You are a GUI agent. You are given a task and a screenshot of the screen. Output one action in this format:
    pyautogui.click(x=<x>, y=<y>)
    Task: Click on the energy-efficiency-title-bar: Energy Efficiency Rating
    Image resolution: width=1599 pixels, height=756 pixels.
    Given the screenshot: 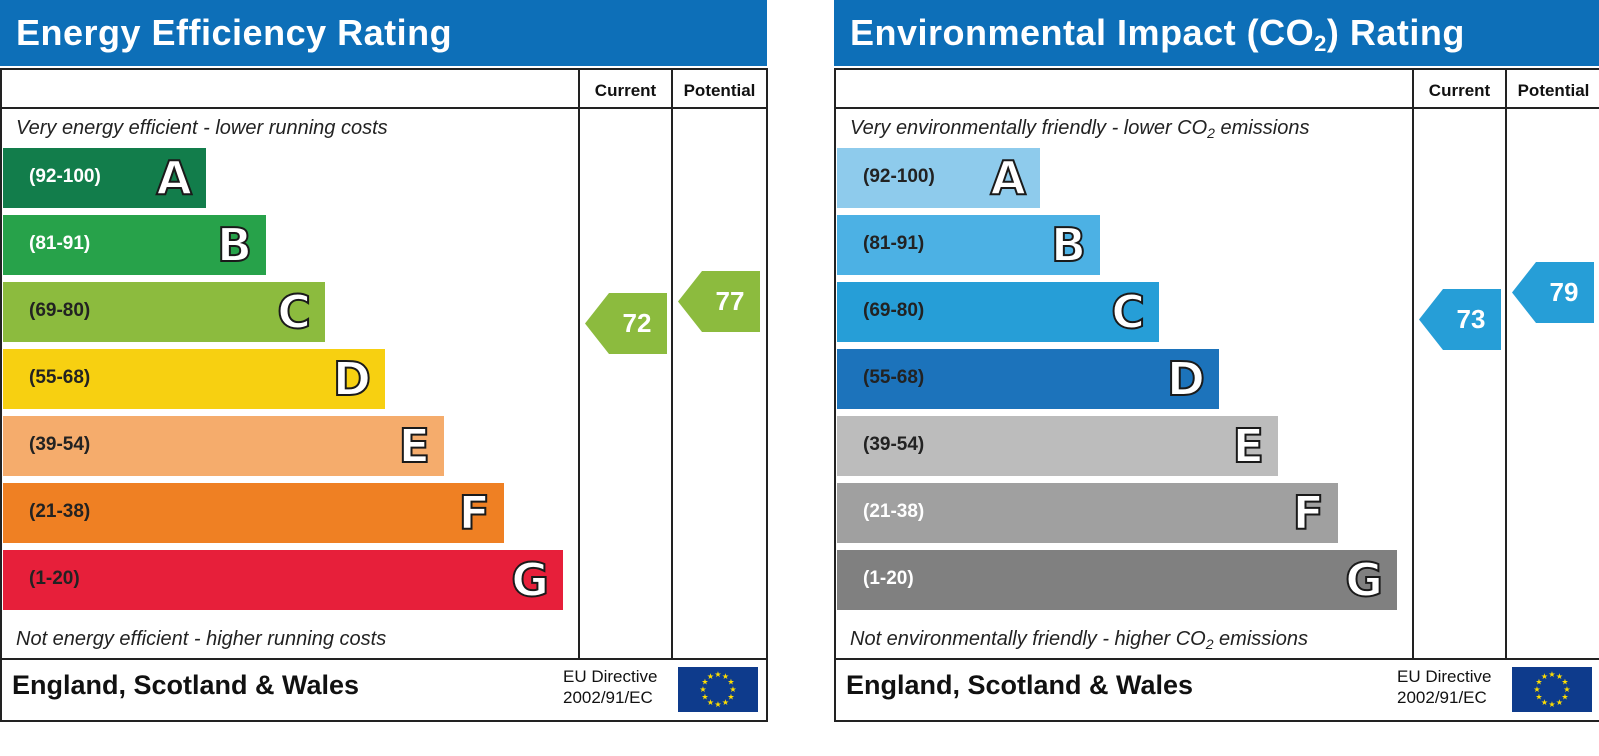 What is the action you would take?
    pyautogui.click(x=383, y=33)
    